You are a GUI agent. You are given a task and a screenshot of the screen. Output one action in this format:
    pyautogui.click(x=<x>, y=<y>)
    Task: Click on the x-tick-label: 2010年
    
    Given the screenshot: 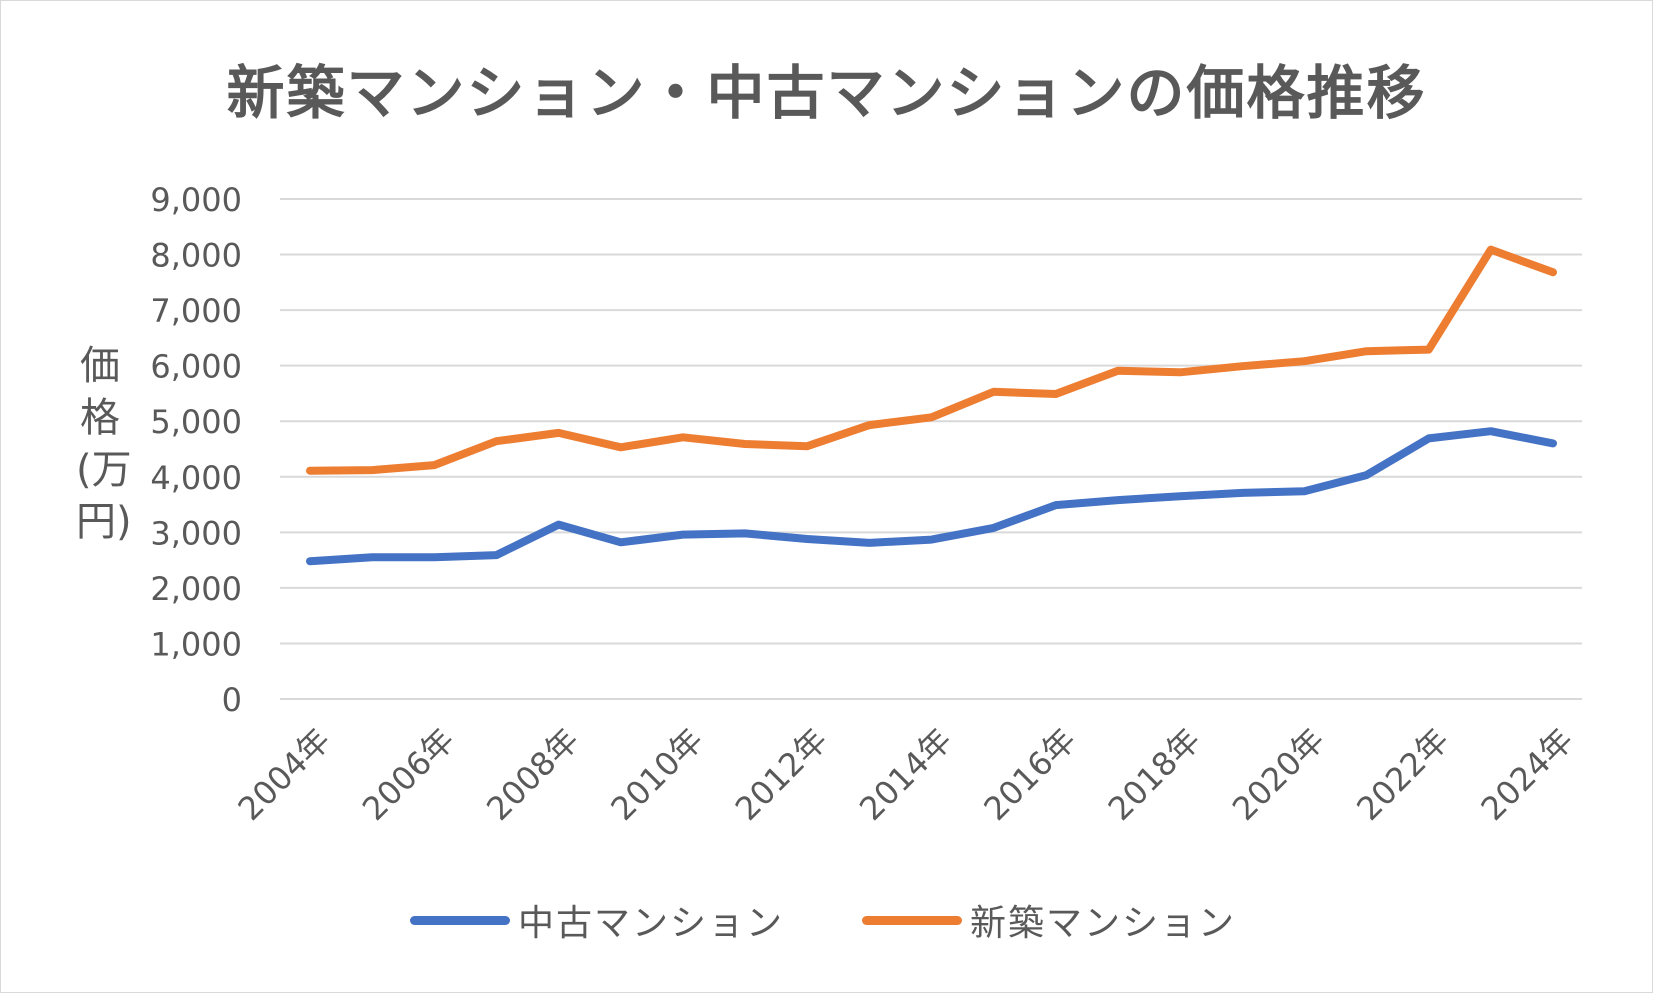 What is the action you would take?
    pyautogui.click(x=656, y=774)
    